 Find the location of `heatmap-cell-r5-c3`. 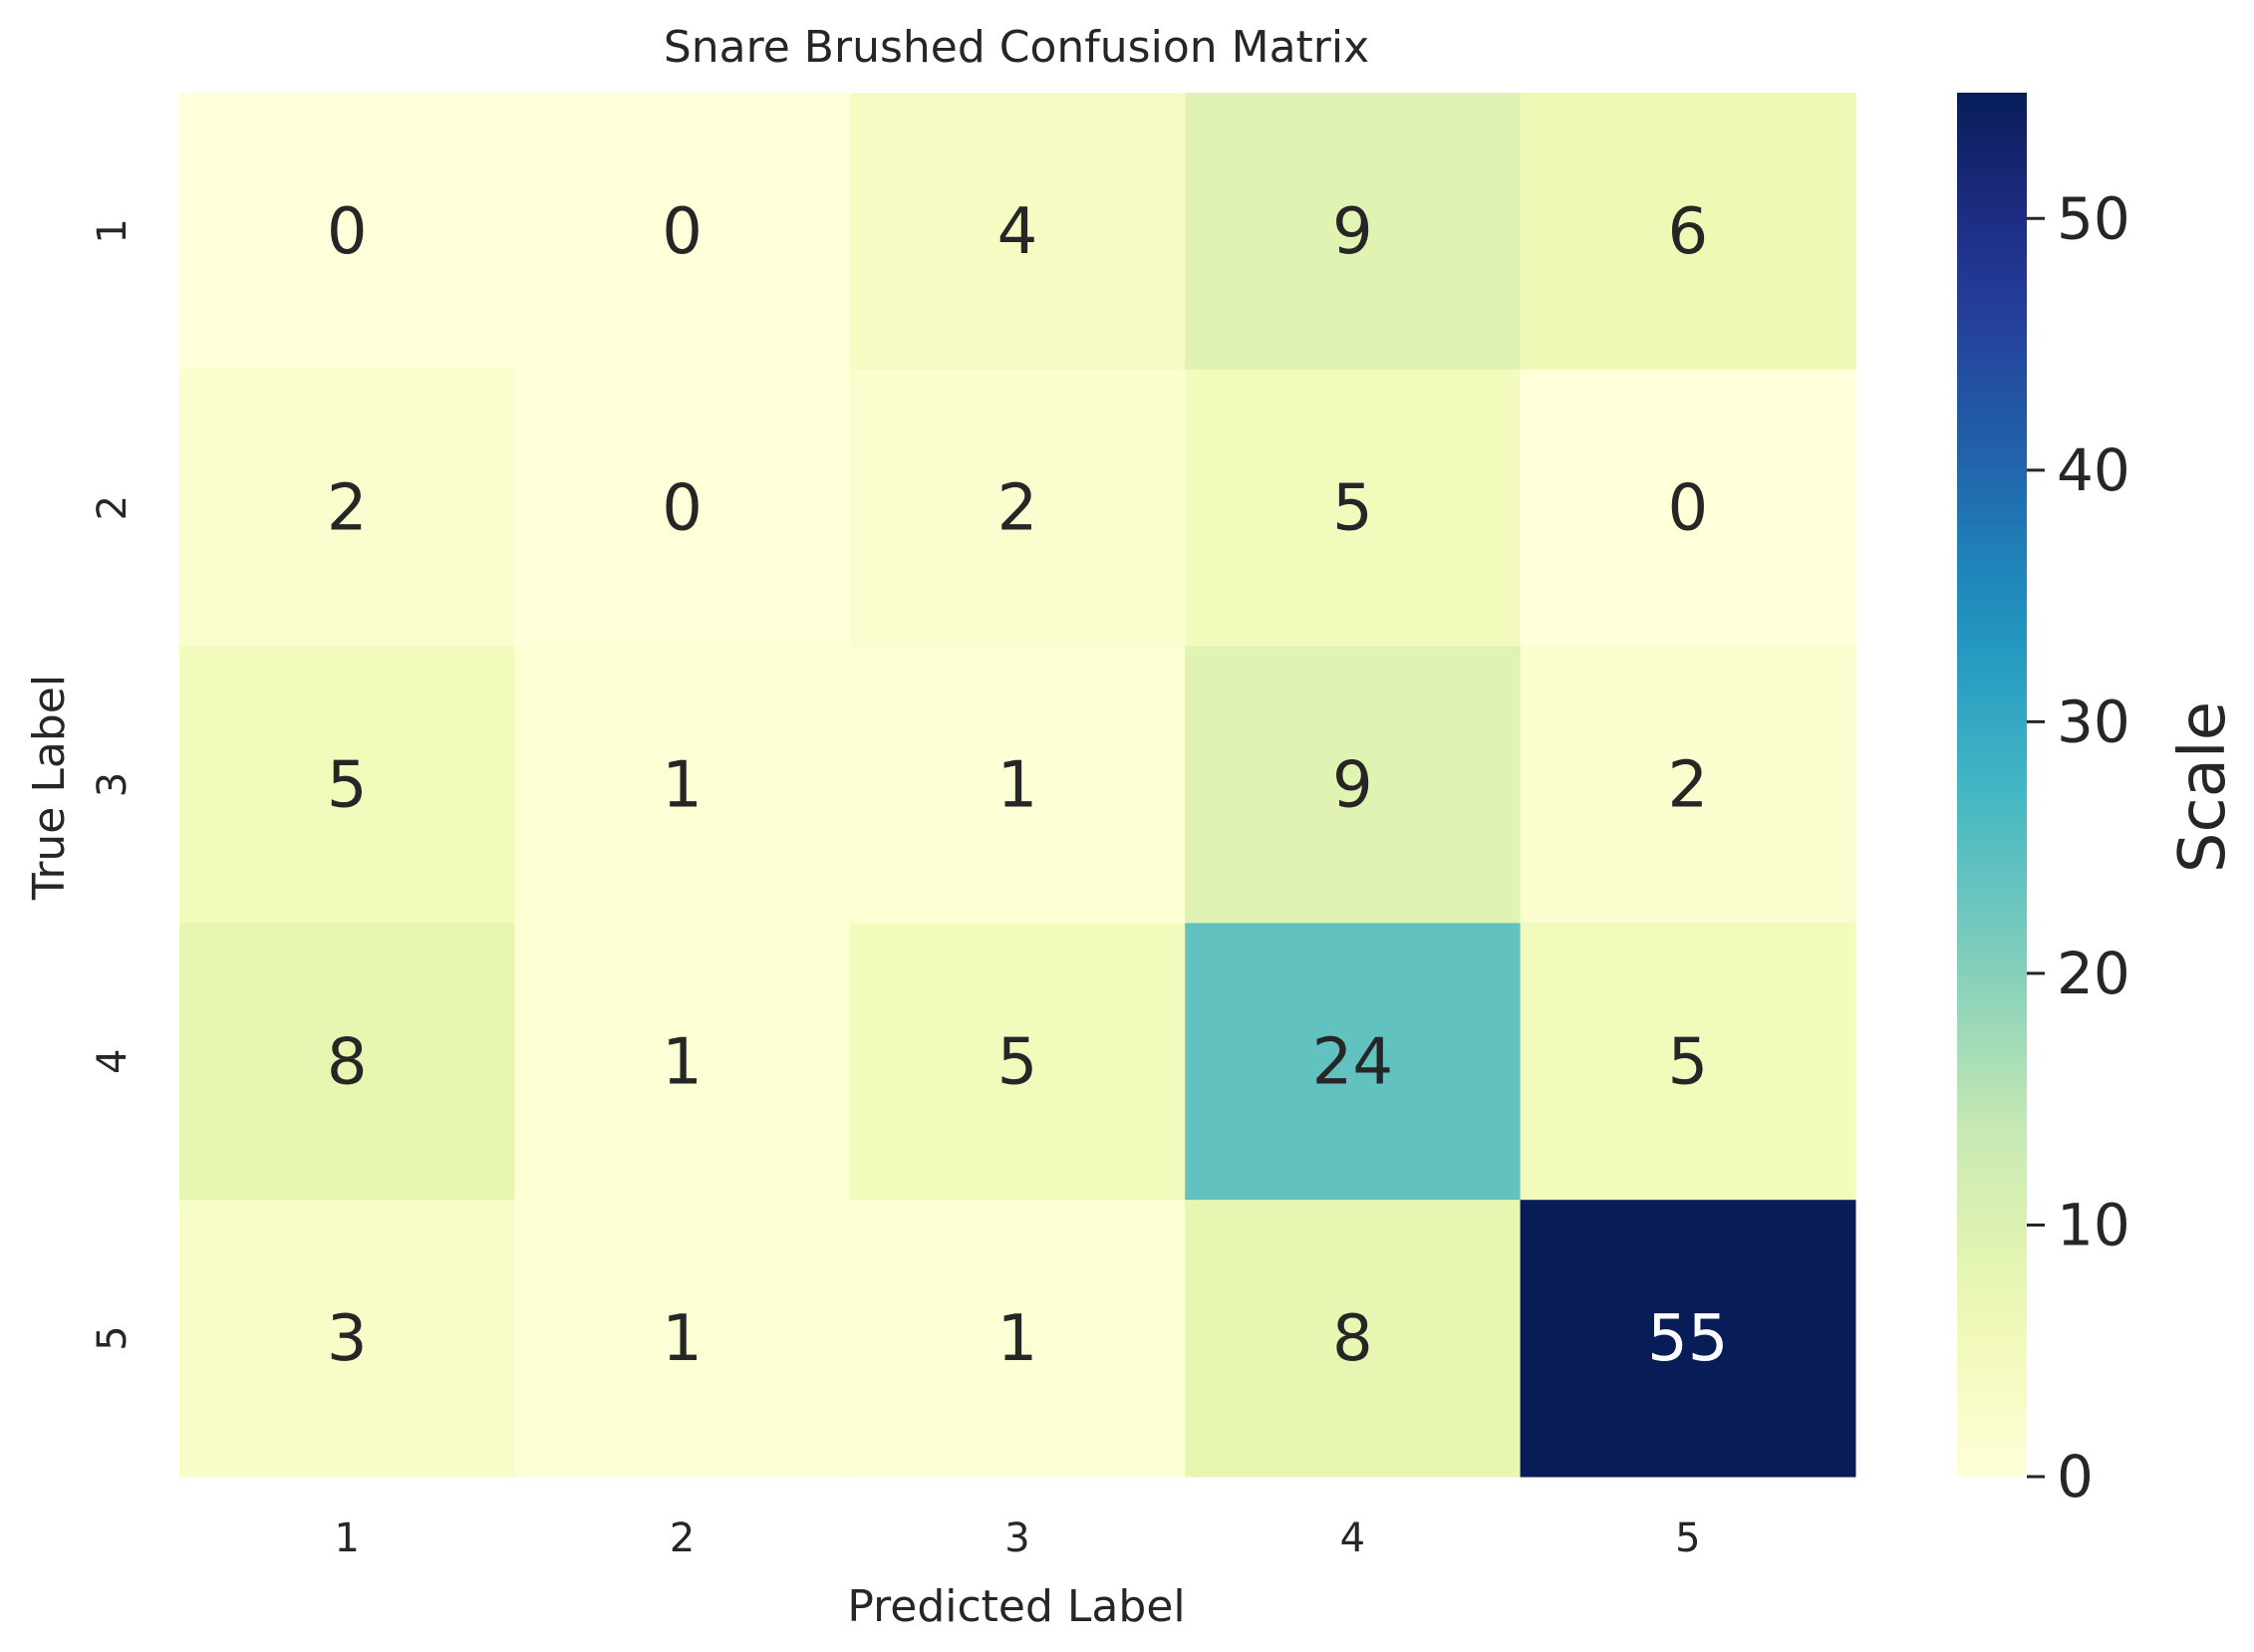

heatmap-cell-r5-c3 is located at coordinates (1018, 1339).